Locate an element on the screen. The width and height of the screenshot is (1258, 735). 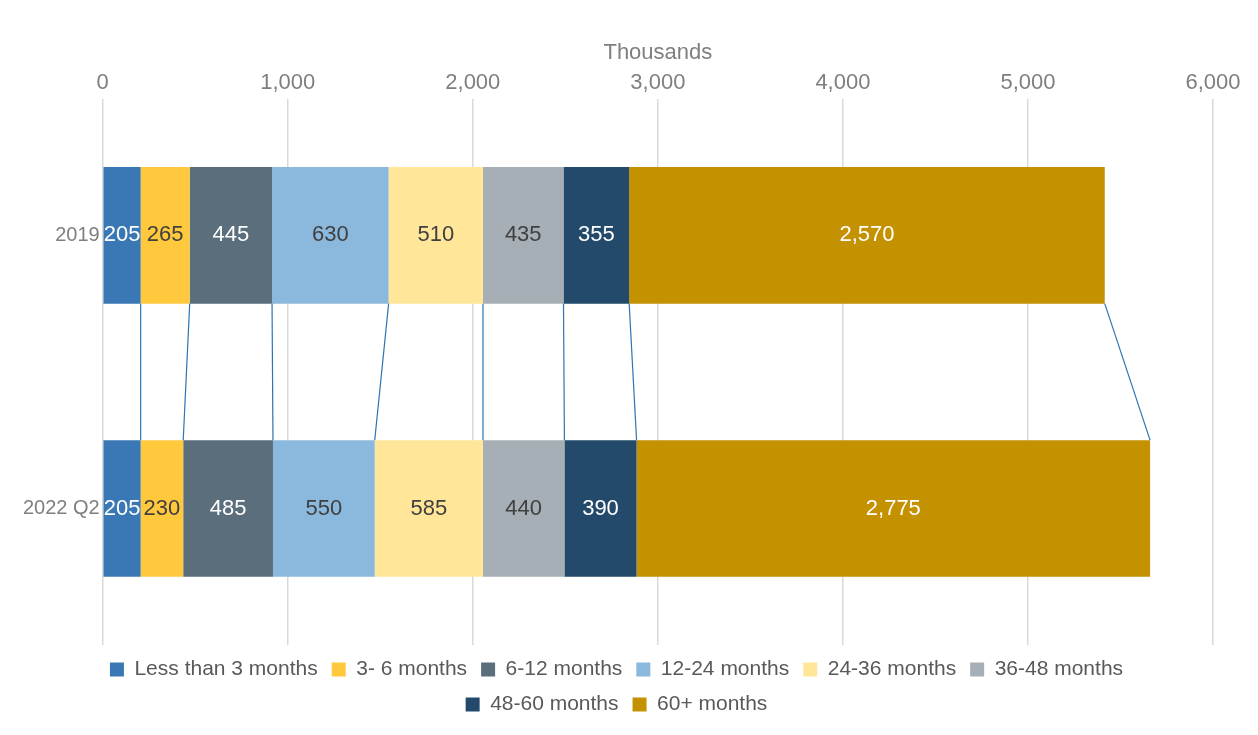
data-label: 510 is located at coordinates (436, 234).